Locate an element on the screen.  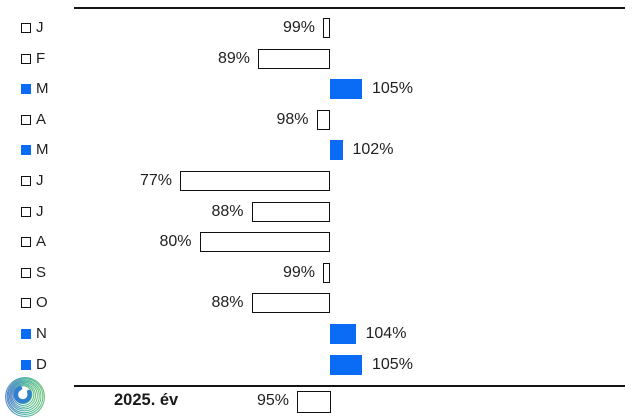
month-label: O is located at coordinates (42, 303).